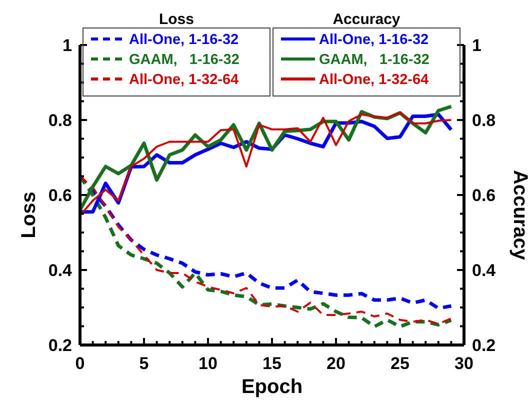  What do you see at coordinates (477, 45) in the screenshot?
I see `y2-tick-label: 1` at bounding box center [477, 45].